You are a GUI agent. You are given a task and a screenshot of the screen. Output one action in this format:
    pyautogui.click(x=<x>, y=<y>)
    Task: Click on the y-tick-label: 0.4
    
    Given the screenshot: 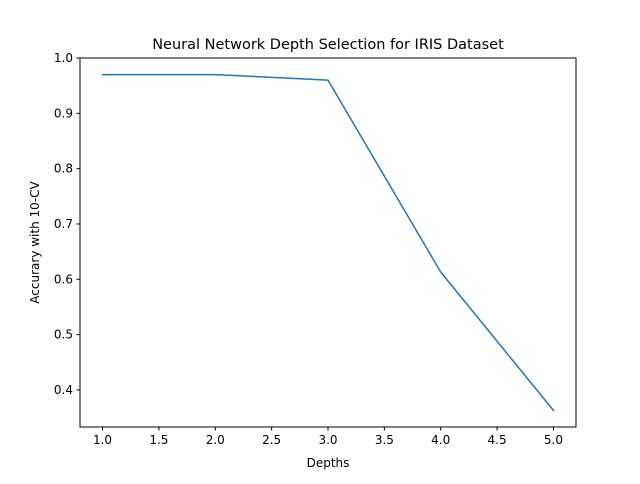 What is the action you would take?
    pyautogui.click(x=63, y=390)
    